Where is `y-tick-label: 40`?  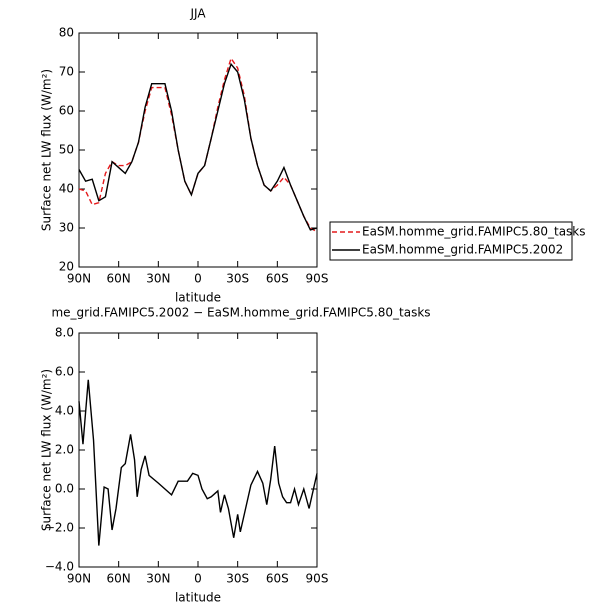
y-tick-label: 40 is located at coordinates (66, 189).